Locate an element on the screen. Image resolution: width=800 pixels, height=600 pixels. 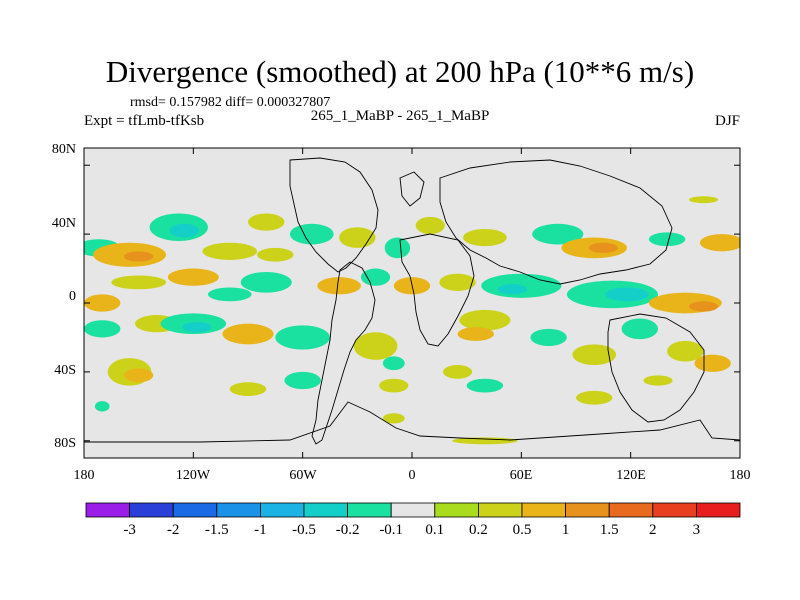
colorbar-label: -1.5 is located at coordinates (217, 530).